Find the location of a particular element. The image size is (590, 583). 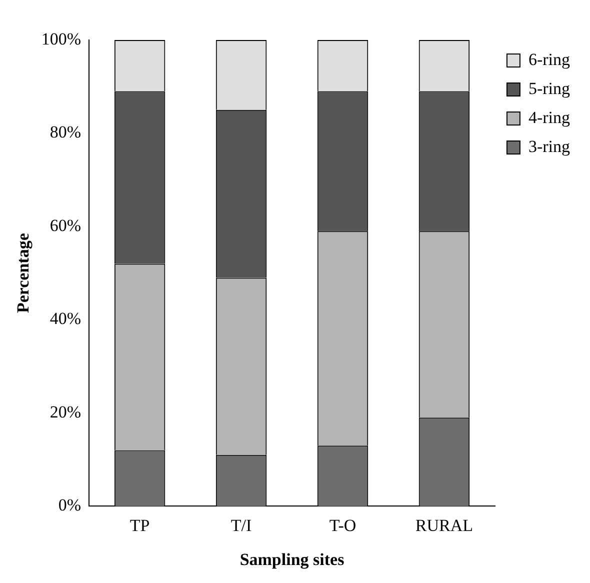

x-axis-title: Sampling sites is located at coordinates (292, 560).